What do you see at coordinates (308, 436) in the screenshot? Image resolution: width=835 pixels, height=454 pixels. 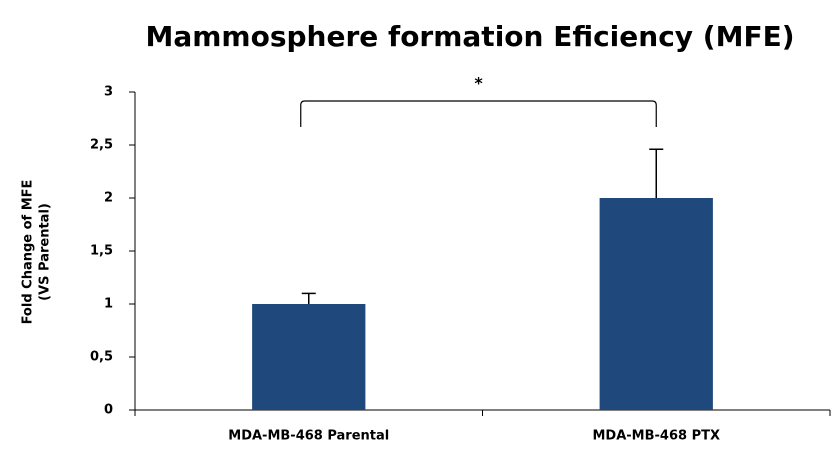 I see `x-tick-label: MDA-MB-468 Parental` at bounding box center [308, 436].